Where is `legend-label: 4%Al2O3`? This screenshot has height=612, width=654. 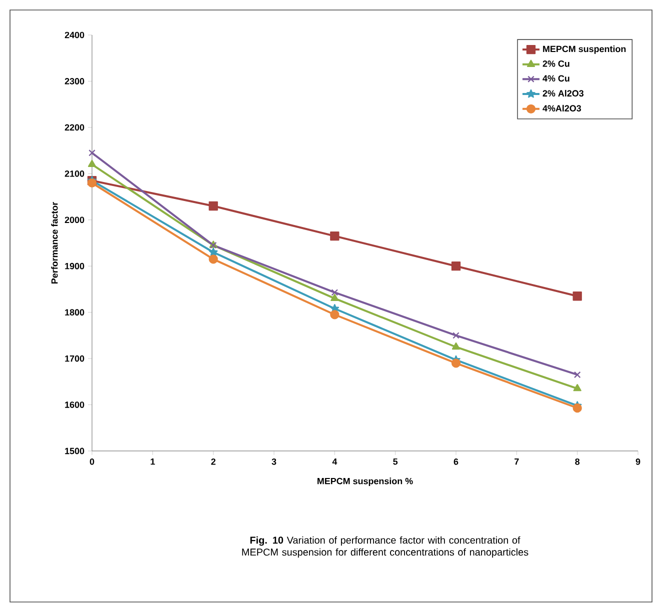
legend-label: 4%Al2O3 is located at coordinates (562, 108).